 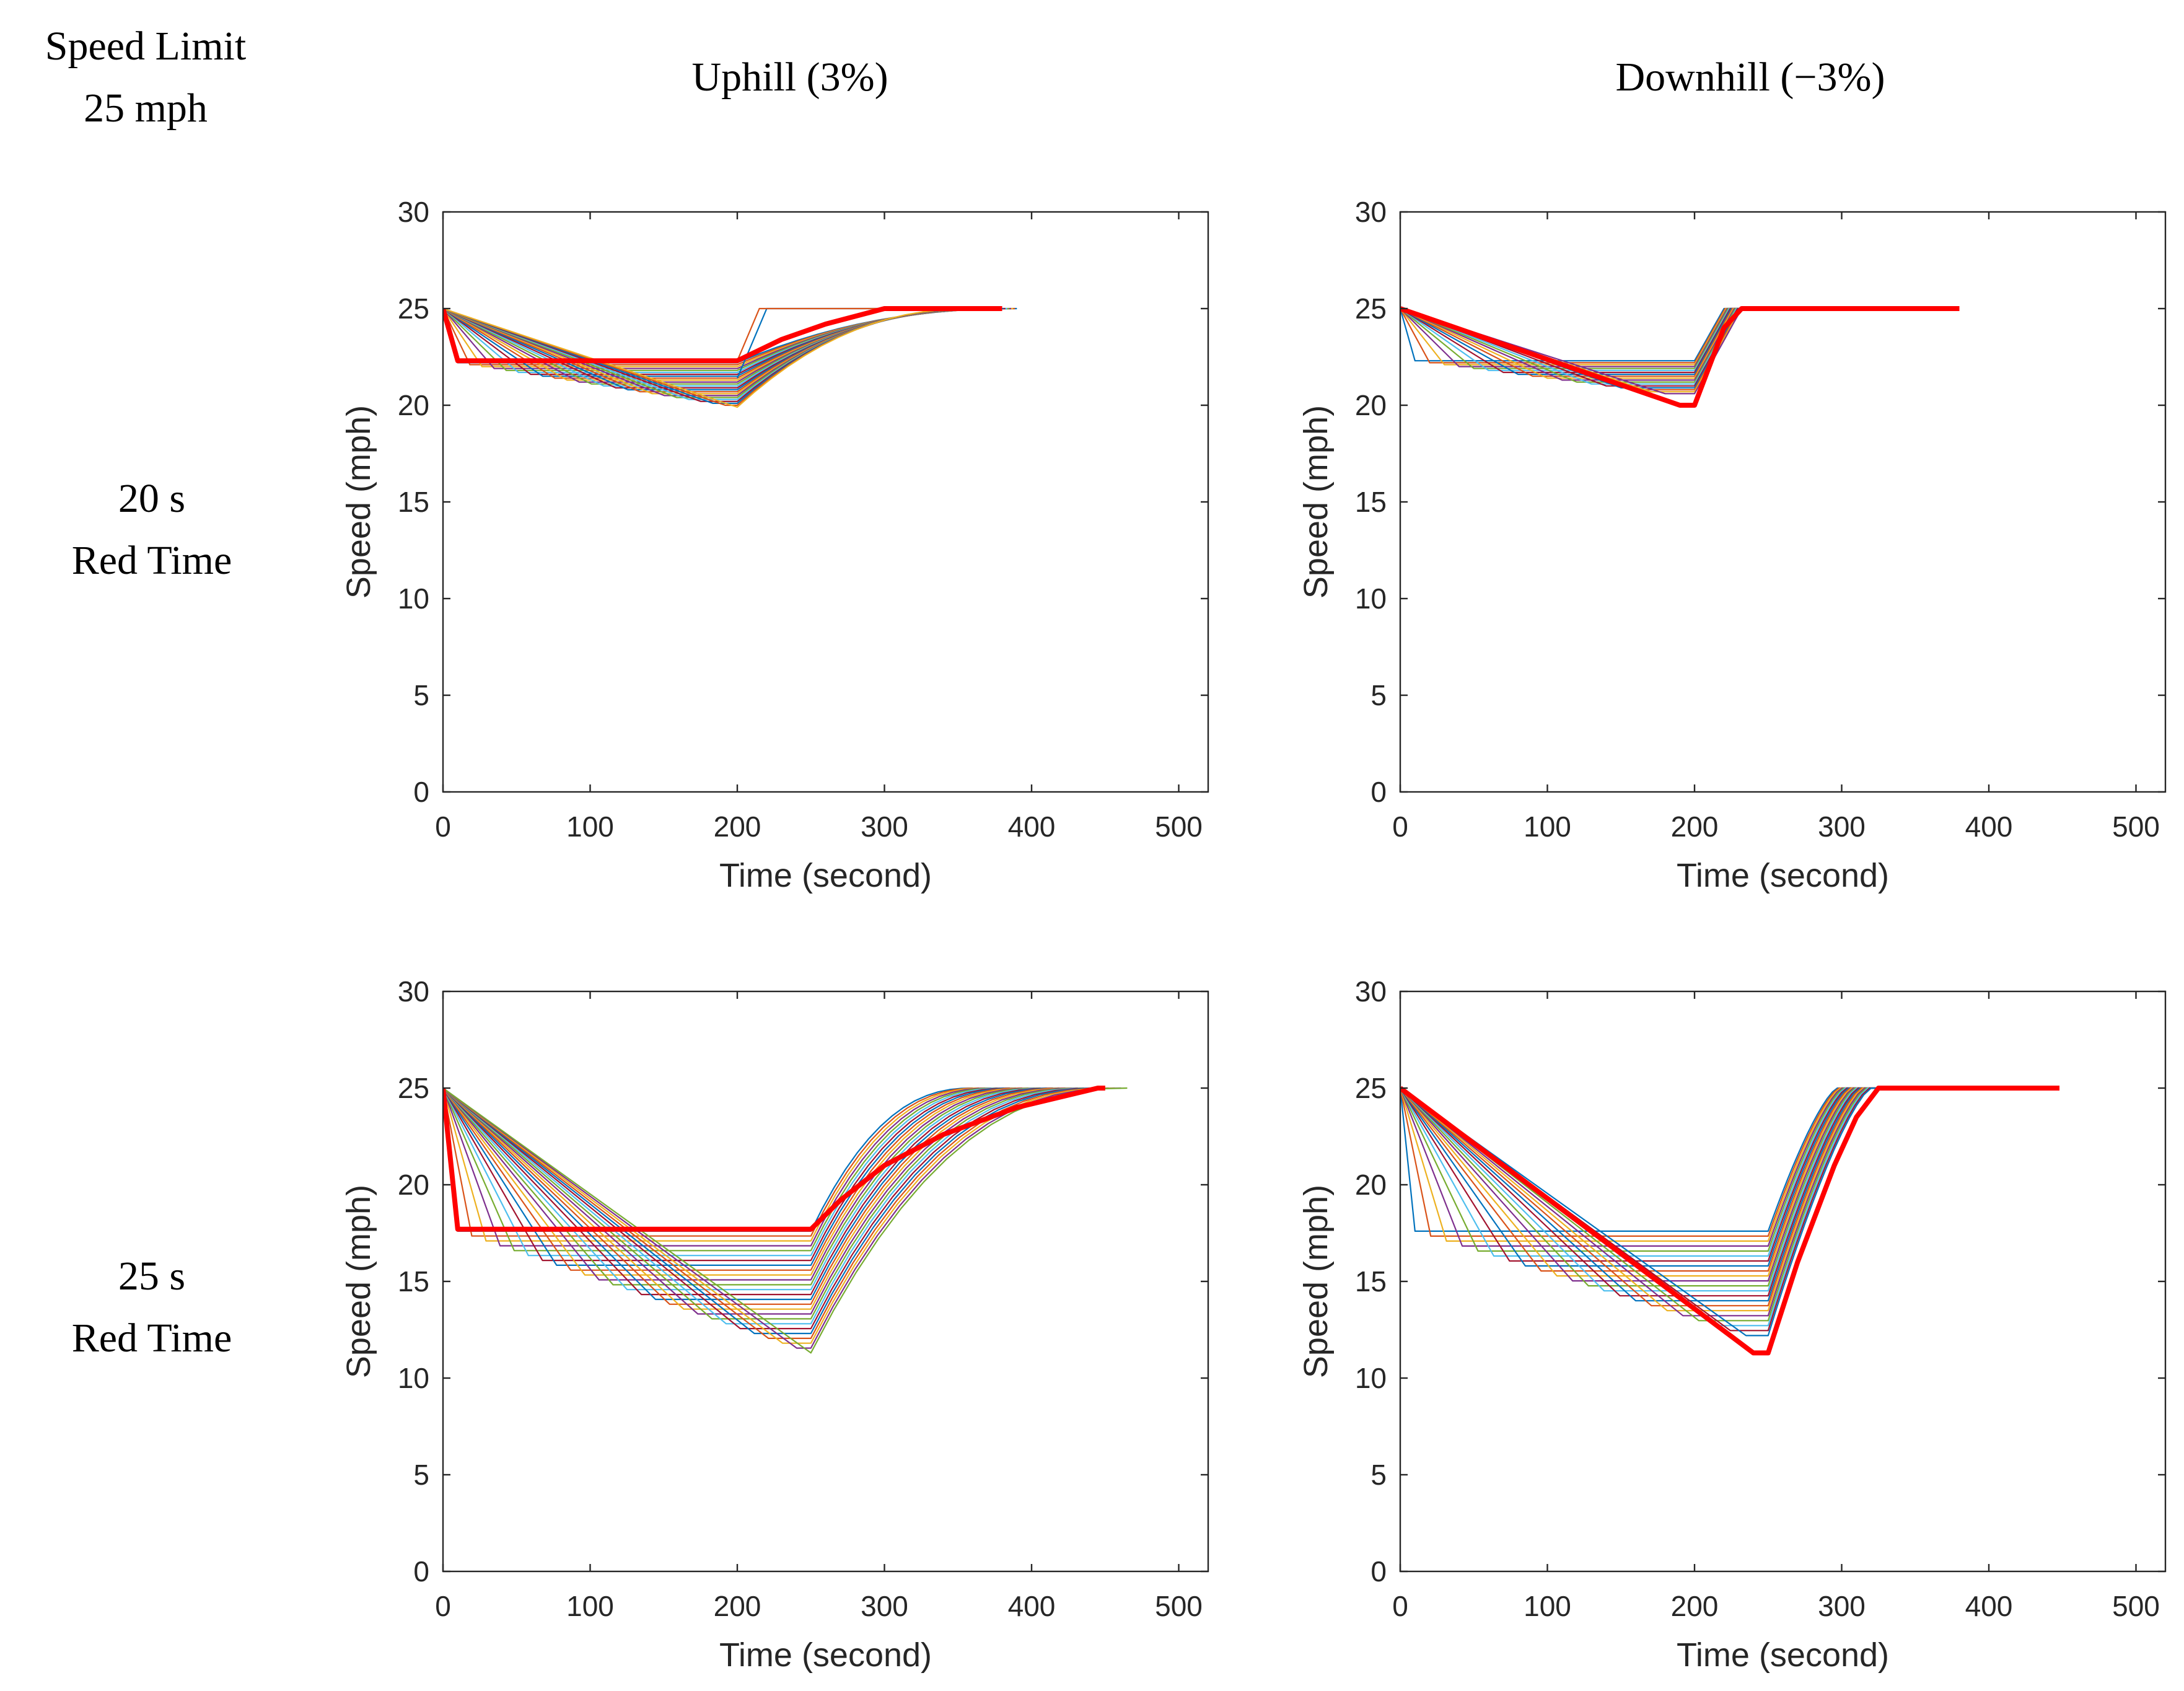 I want to click on x-tick: 200, so click(x=1694, y=528).